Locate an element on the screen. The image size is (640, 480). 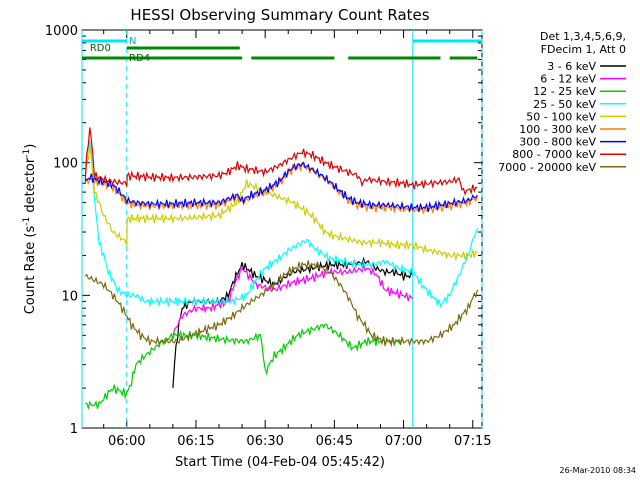
y-tick-label: 10 is located at coordinates (69, 296).